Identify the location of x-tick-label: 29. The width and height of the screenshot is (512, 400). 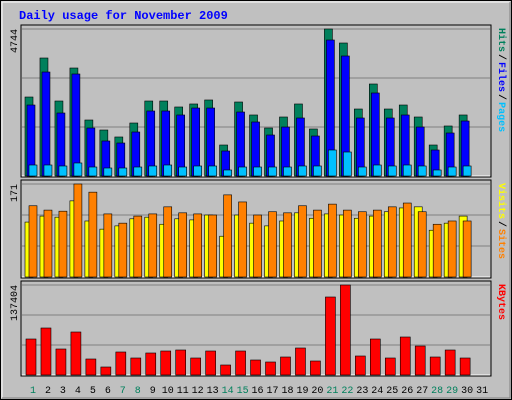
(452, 391).